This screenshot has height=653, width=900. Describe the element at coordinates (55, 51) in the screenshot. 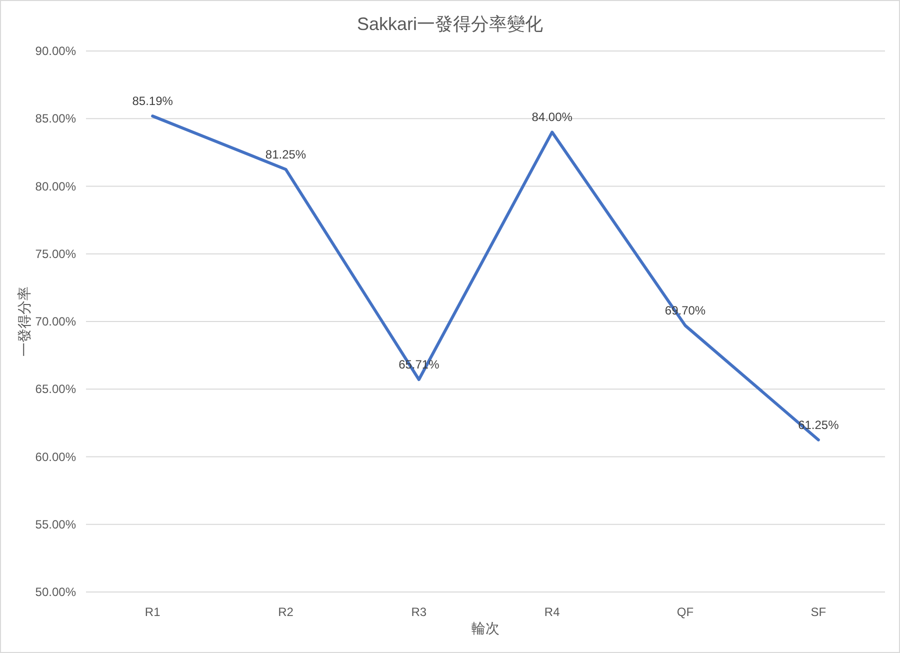

I see `y-tick-label: 90.00%` at that location.